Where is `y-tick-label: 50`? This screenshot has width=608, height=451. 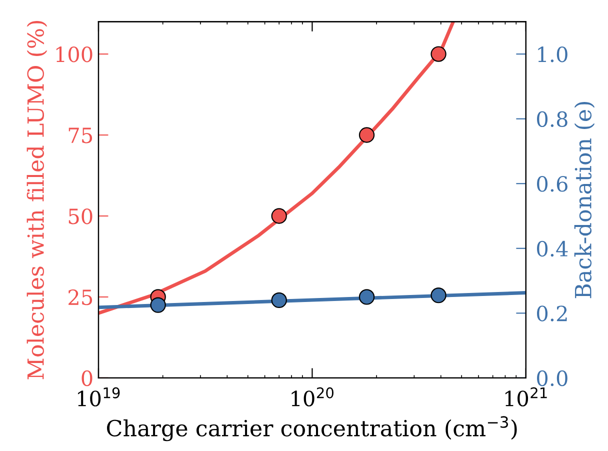
y-tick-label: 50 is located at coordinates (80, 216).